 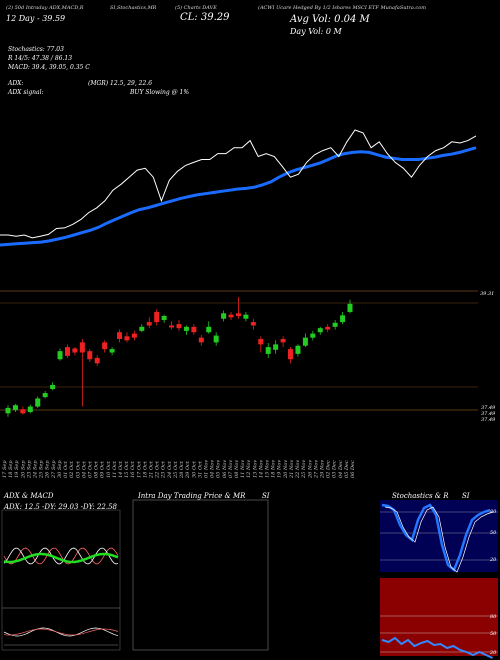 I want to click on date-tick-label: 31 Oct, so click(x=200, y=469).